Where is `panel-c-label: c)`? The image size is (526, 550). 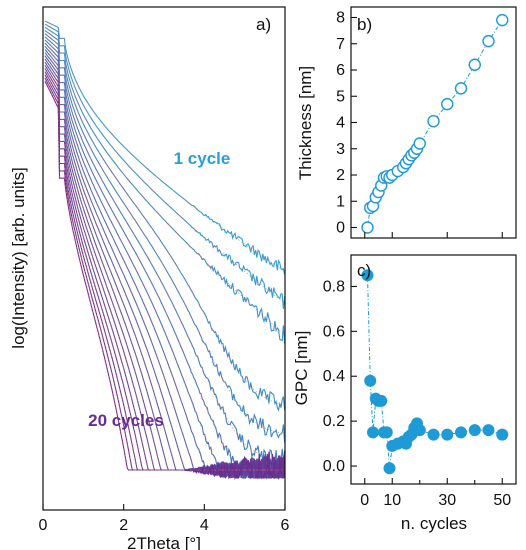
panel-c-label: c) is located at coordinates (364, 270).